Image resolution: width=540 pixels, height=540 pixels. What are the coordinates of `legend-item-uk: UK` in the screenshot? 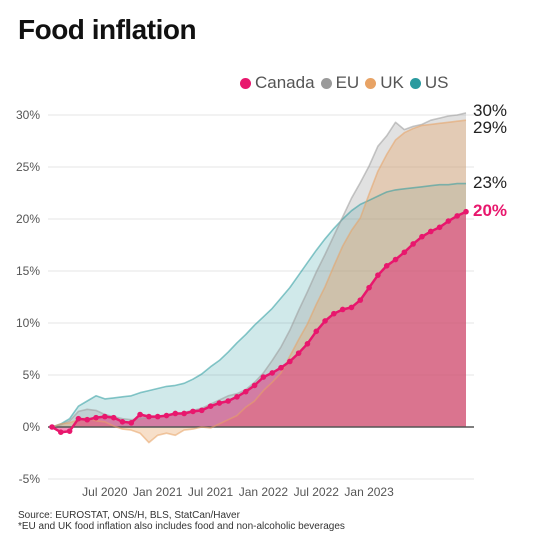 It's located at (384, 83).